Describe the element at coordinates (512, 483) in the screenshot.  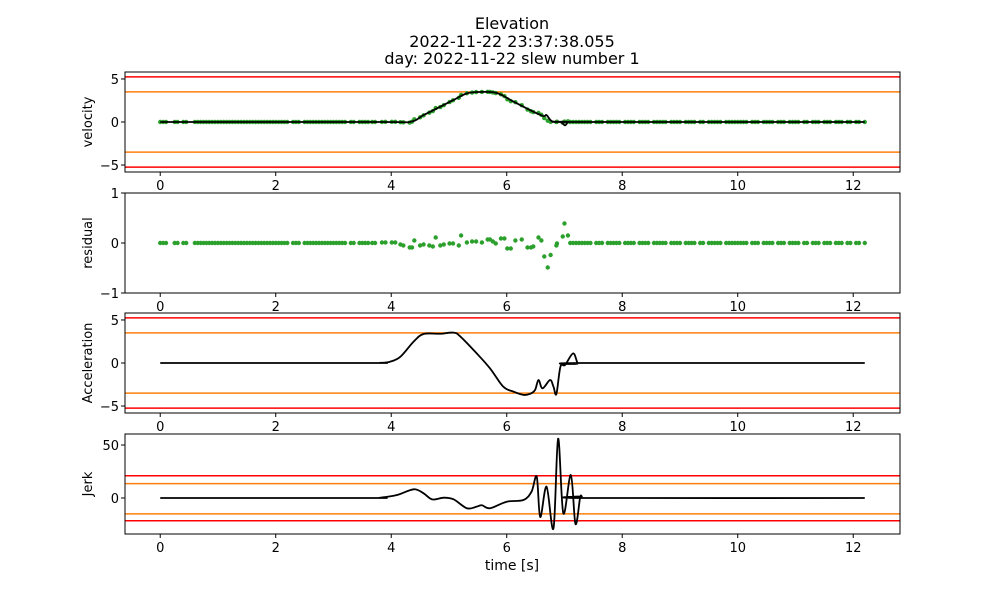
I see `jerk-fit-line` at that location.